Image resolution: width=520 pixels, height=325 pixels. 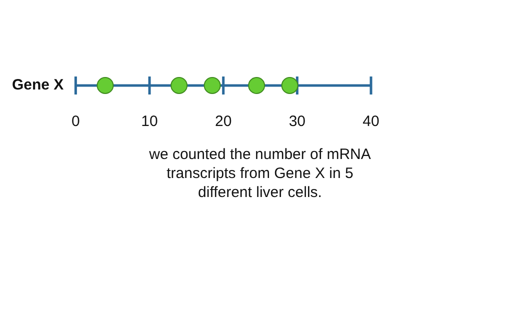 What do you see at coordinates (260, 173) in the screenshot?
I see `annotation: we counted the number of mRNA transcripts from Gene X in 5 different liver cells.` at bounding box center [260, 173].